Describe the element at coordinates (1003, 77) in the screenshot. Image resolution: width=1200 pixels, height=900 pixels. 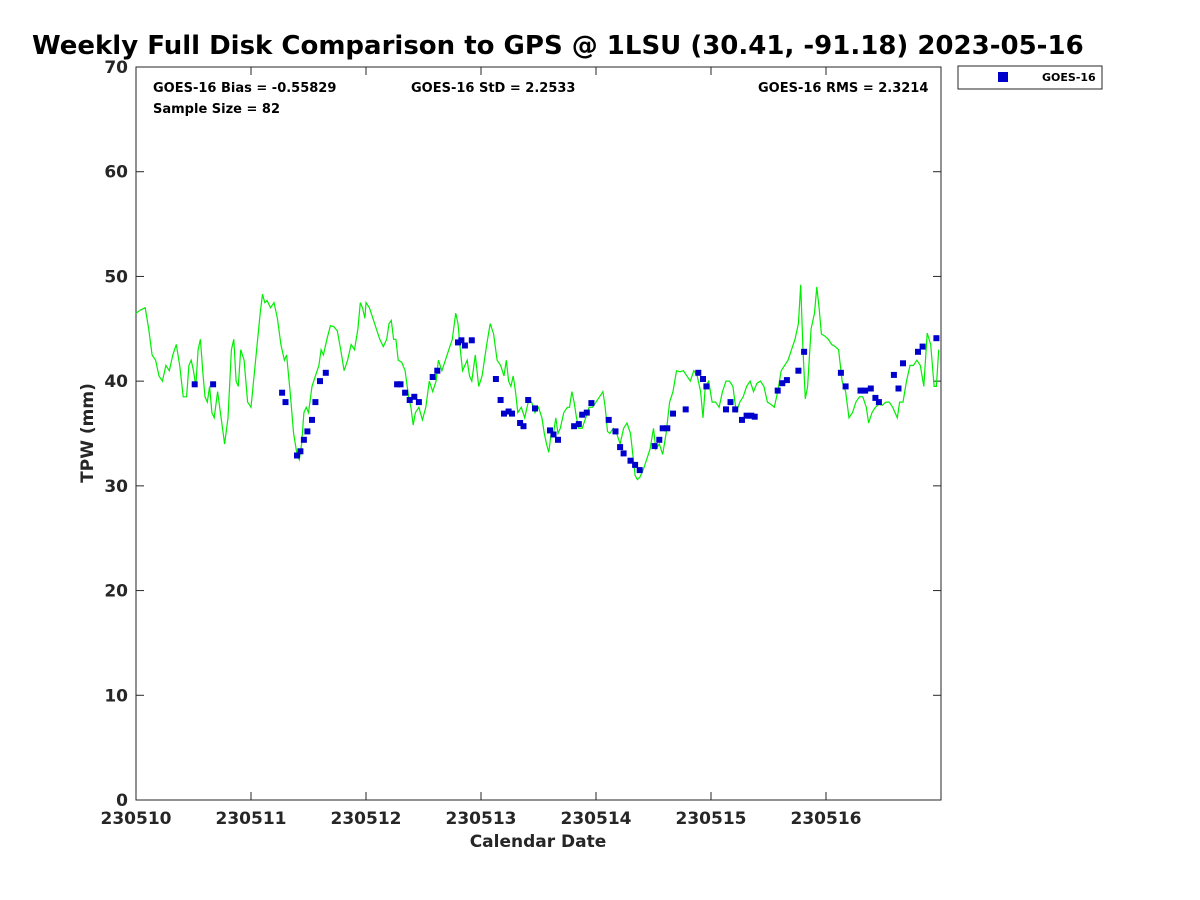
I see `legend-marker` at that location.